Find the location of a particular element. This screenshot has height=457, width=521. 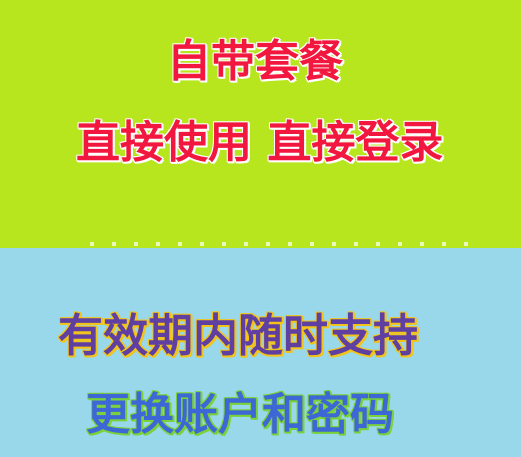

panel-divider-artifact is located at coordinates (275, 244).